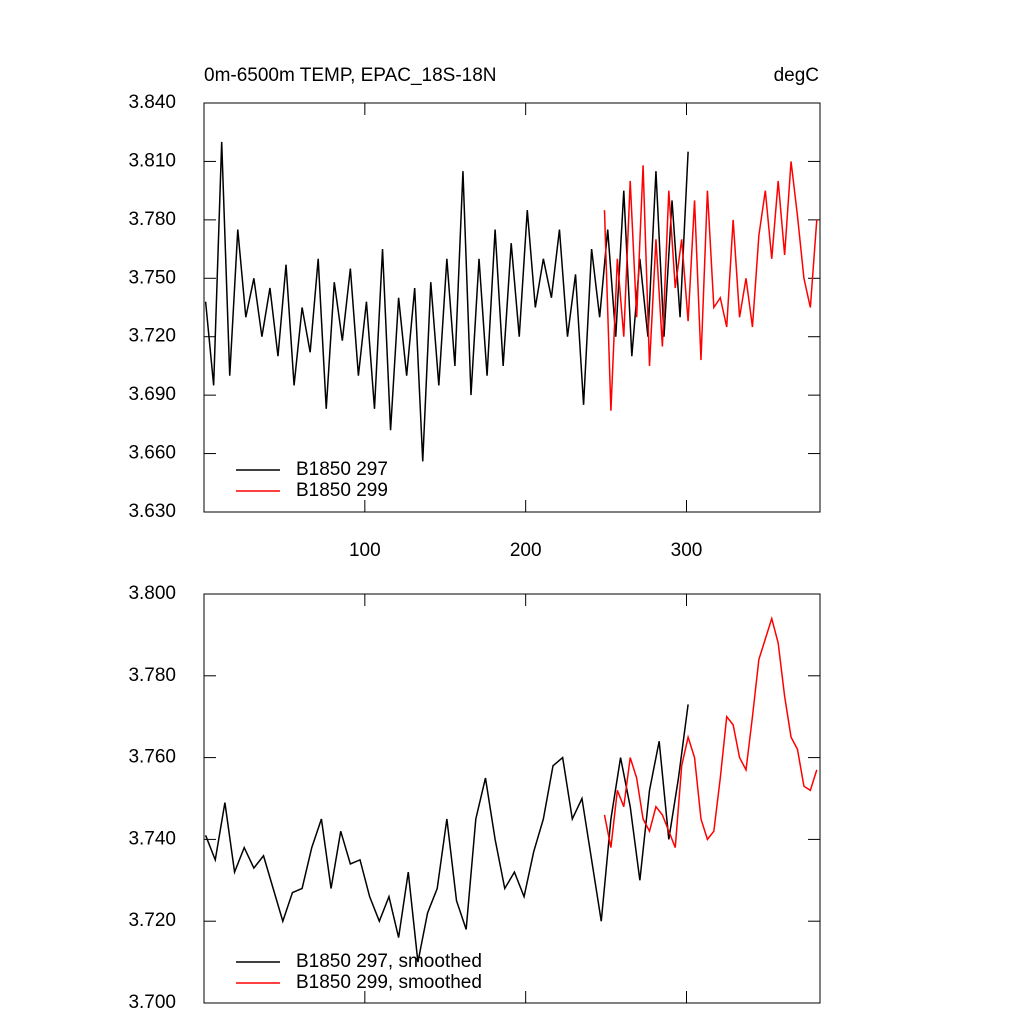  I want to click on legend-label: B1850 297, so click(342, 469).